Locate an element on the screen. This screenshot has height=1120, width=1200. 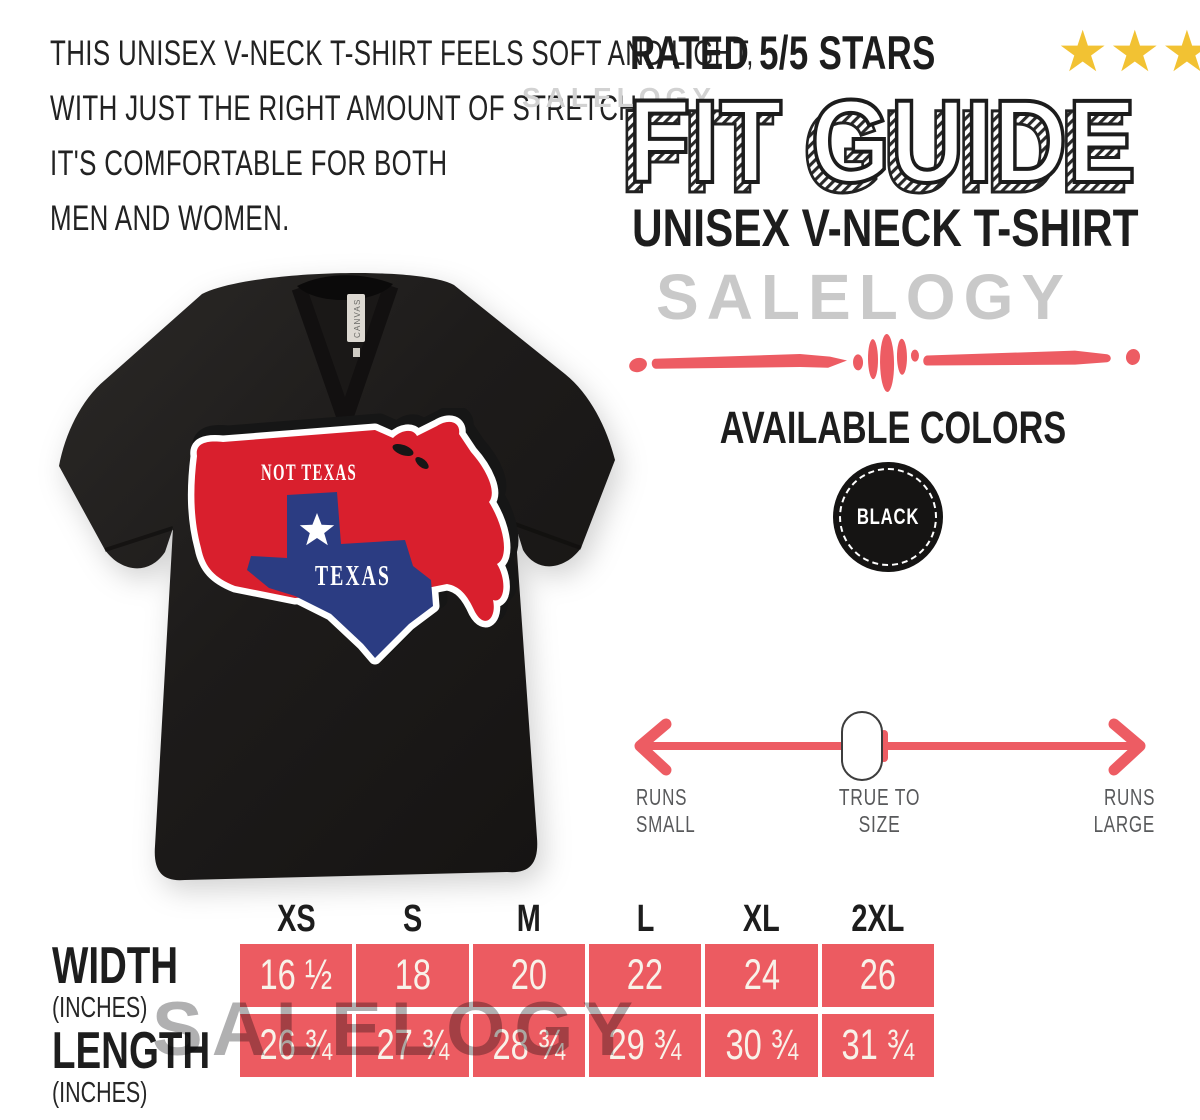
slider-label-runs-small: RUNS SMALL is located at coordinates (666, 810).